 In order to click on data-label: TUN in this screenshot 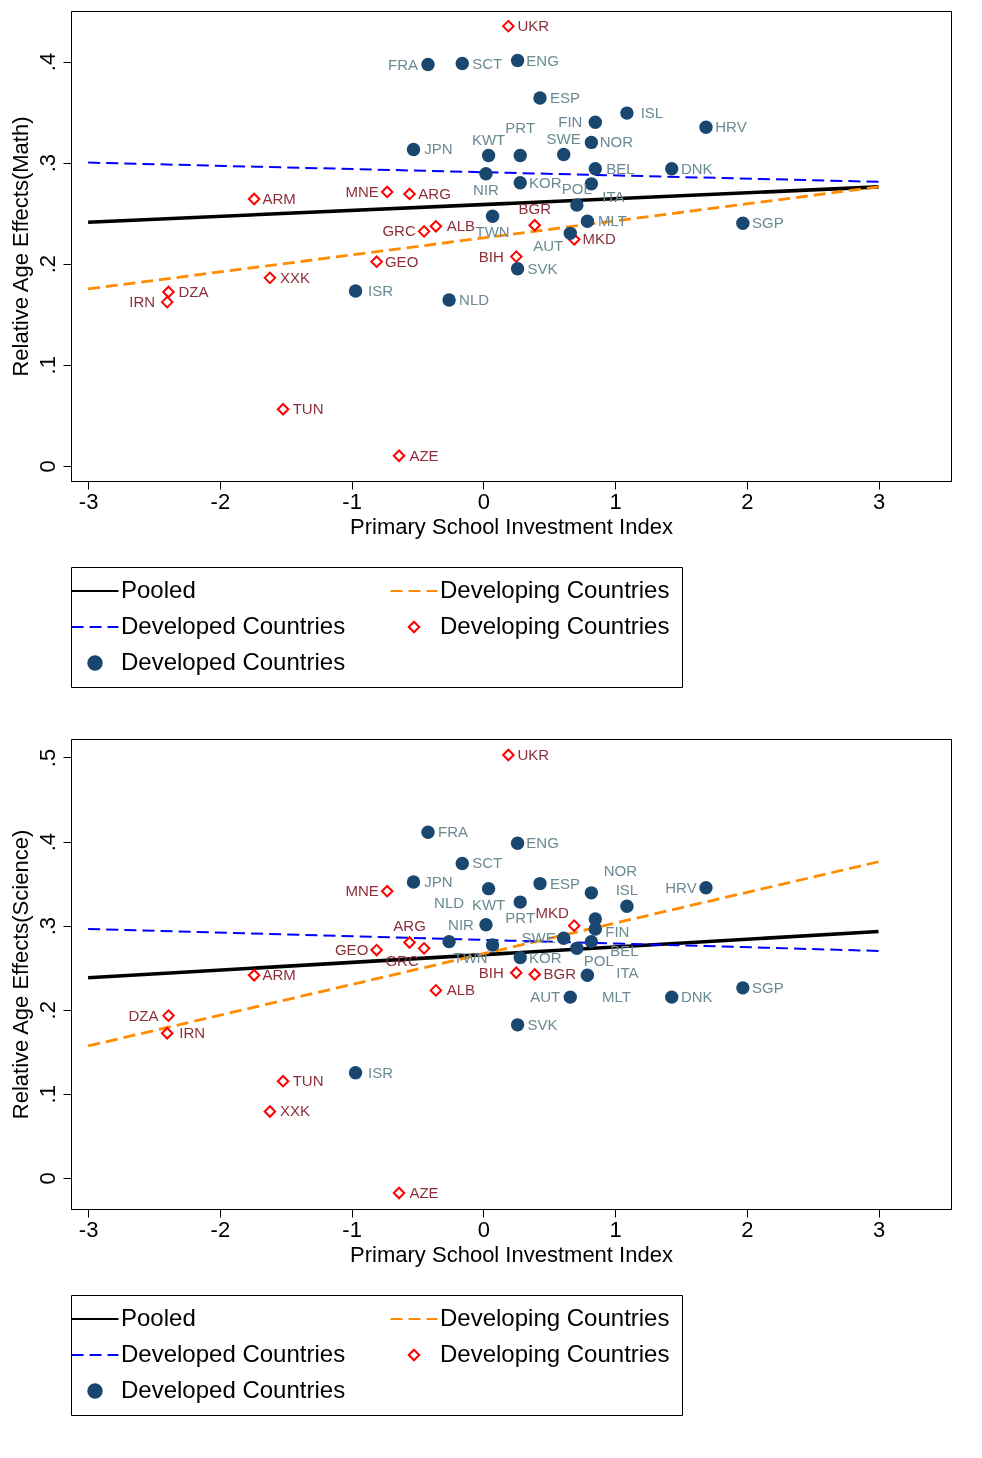, I will do `click(308, 409)`.